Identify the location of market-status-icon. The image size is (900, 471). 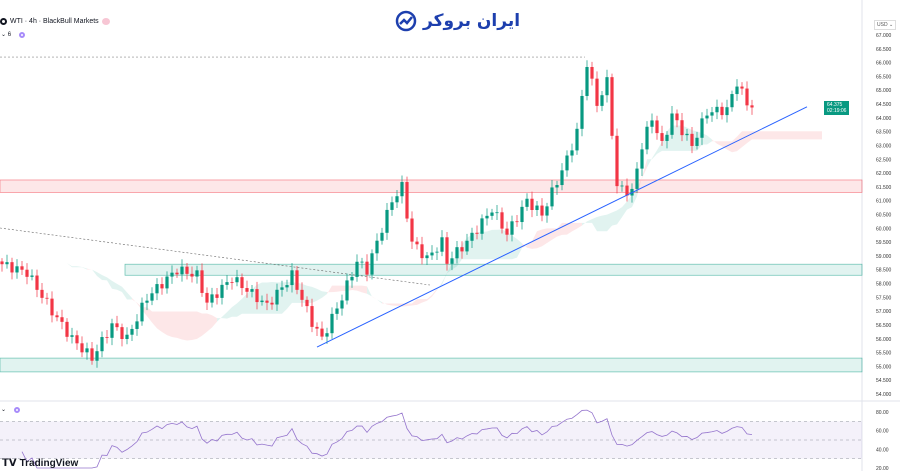
(105, 21).